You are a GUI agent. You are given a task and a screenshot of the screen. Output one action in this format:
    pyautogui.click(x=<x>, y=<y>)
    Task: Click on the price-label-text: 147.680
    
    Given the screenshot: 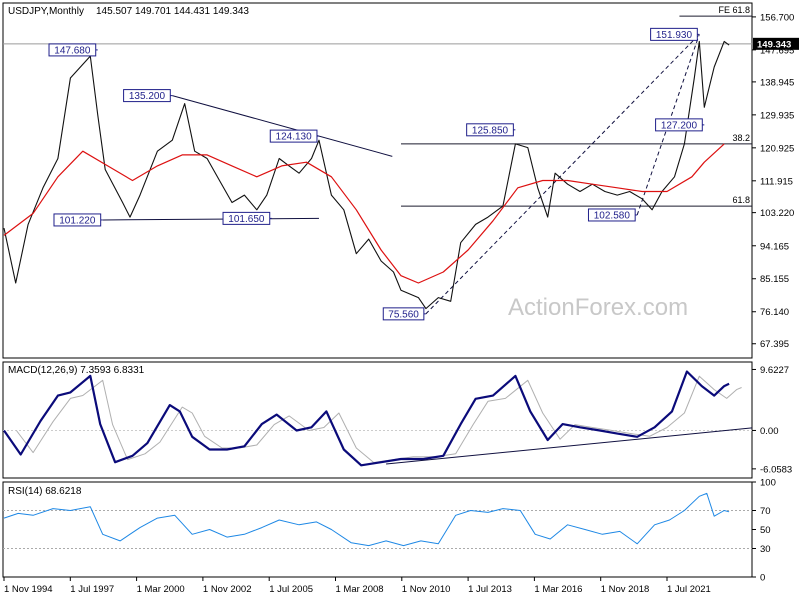 What is the action you would take?
    pyautogui.click(x=72, y=50)
    